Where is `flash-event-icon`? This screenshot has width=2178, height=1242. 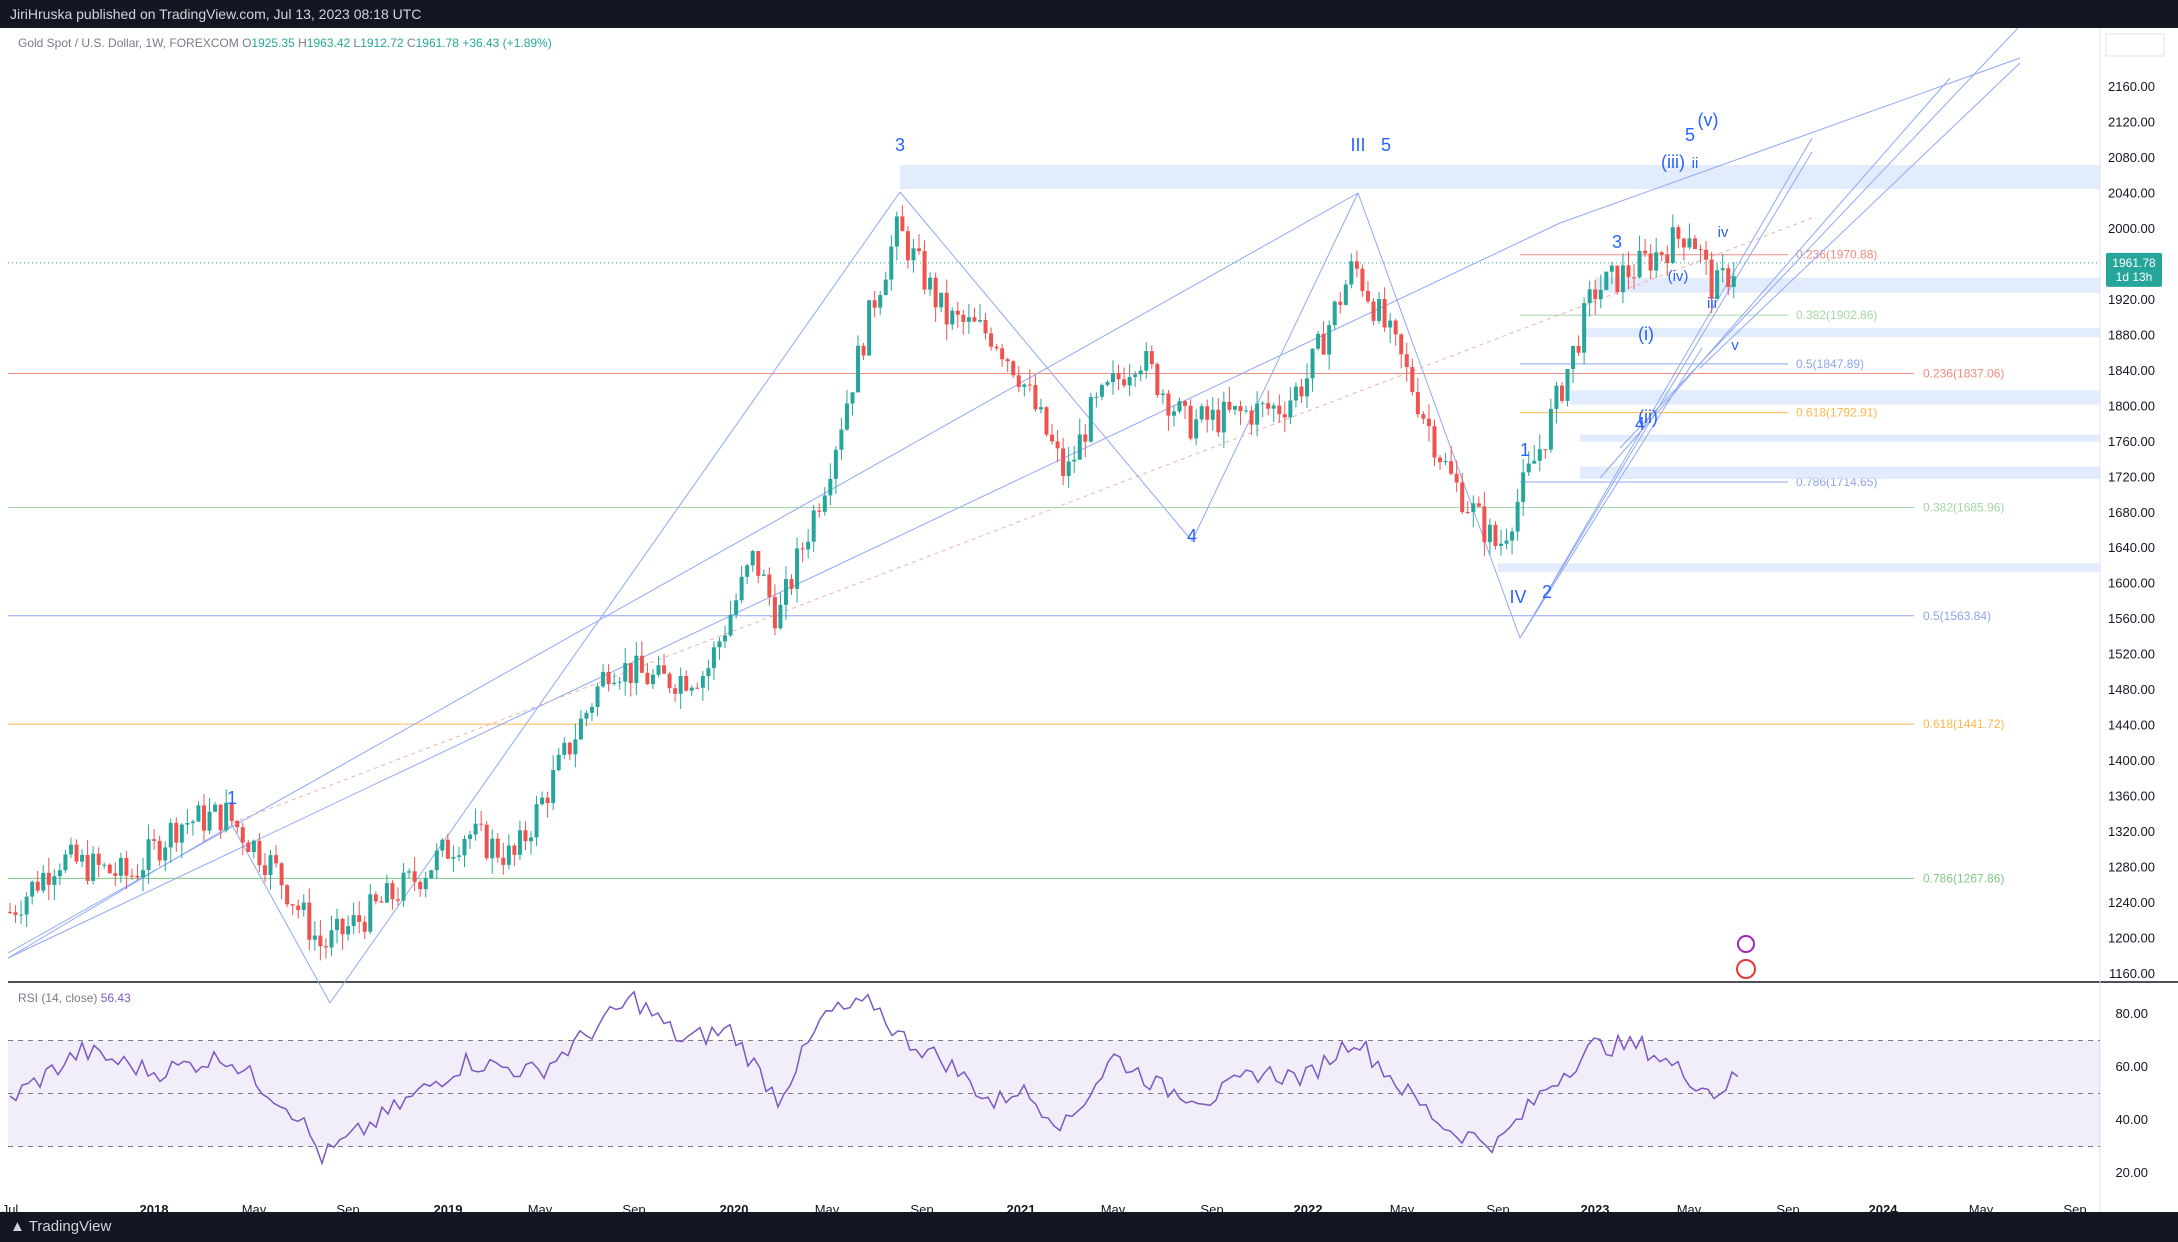
flash-event-icon is located at coordinates (1746, 944).